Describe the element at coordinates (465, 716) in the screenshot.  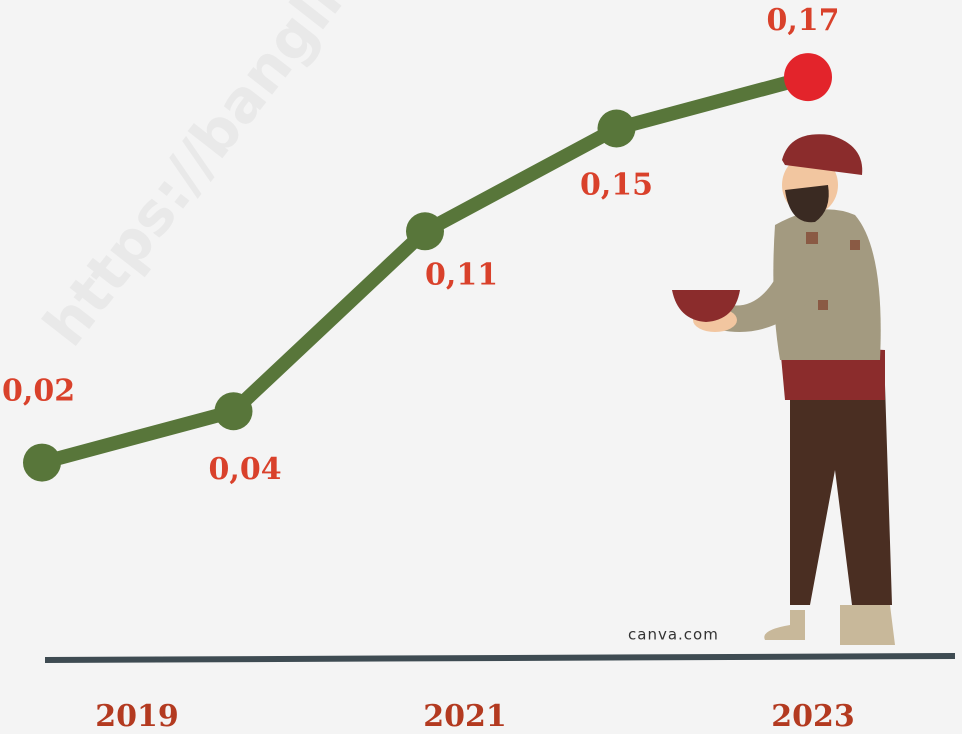
I see `x-tick-label: 2021` at that location.